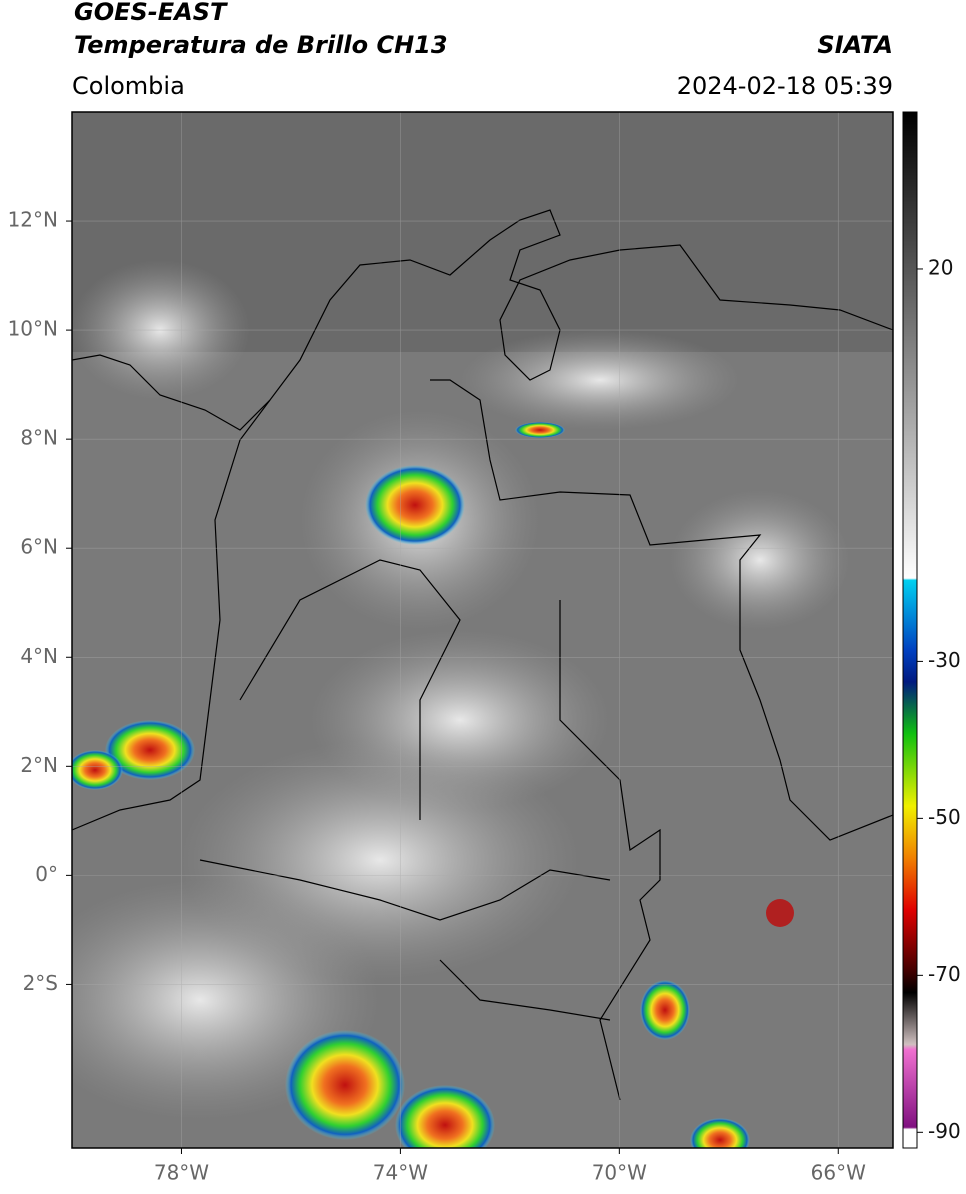 The image size is (966, 1194). I want to click on datetime: 2024-02-18 05:39, so click(785, 86).